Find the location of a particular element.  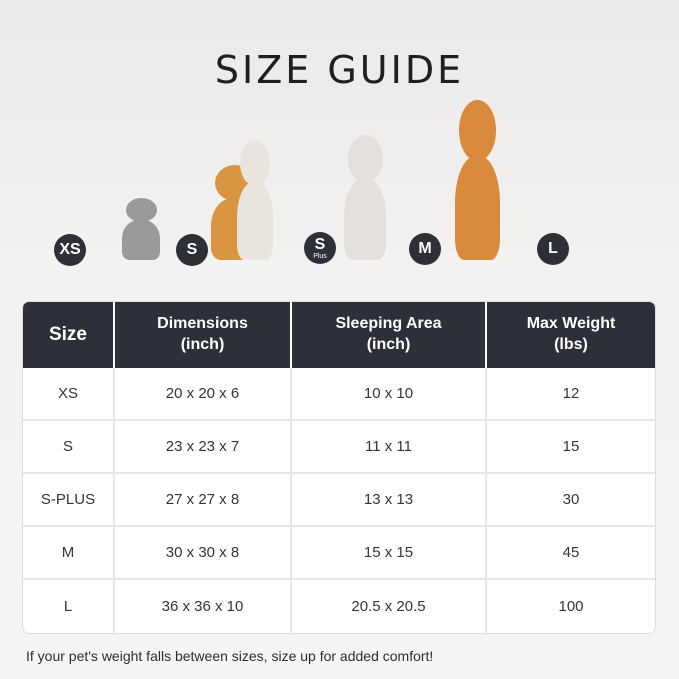

cell-dimensions: 23 x 23 x 7 is located at coordinates (203, 447).